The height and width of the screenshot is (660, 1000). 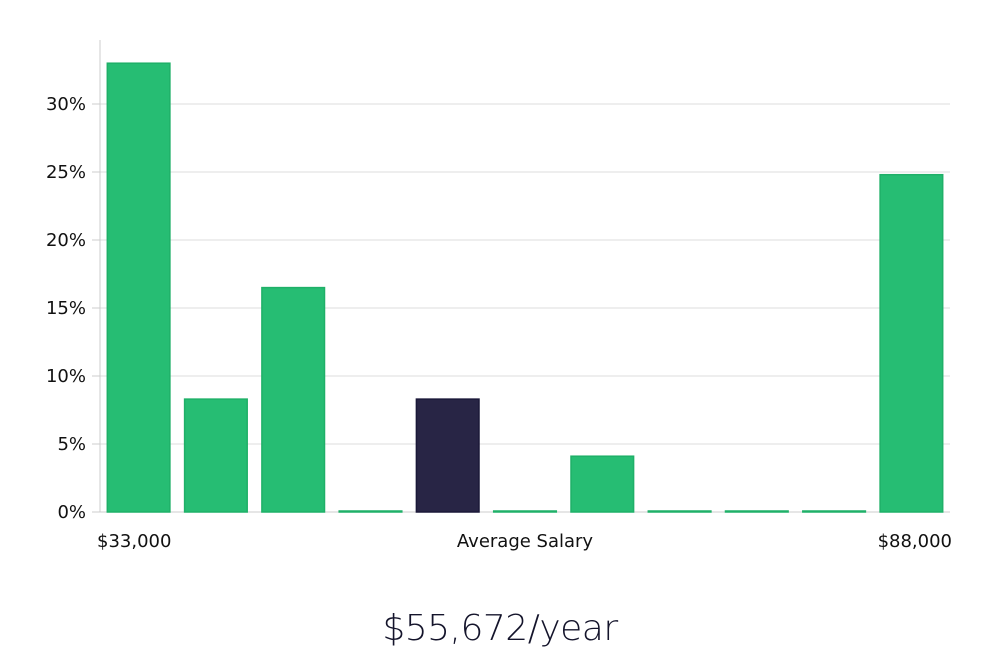 I want to click on bar-highlighted, so click(x=447, y=455).